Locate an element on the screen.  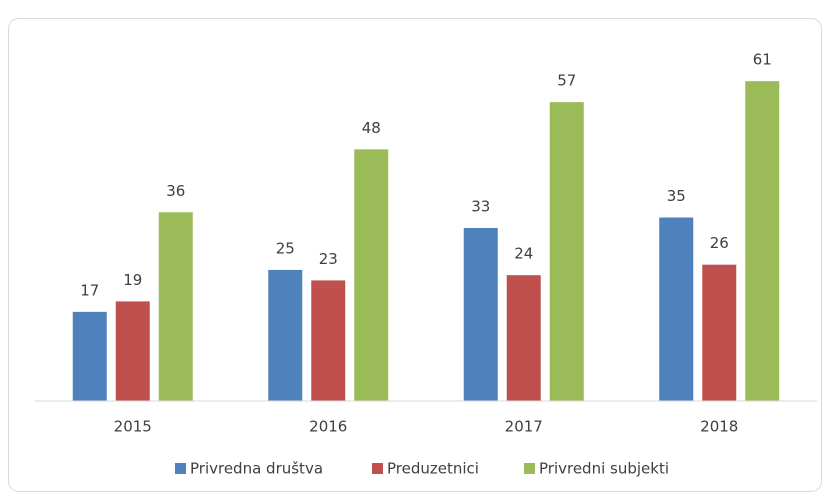
value-label: 36 is located at coordinates (175, 191).